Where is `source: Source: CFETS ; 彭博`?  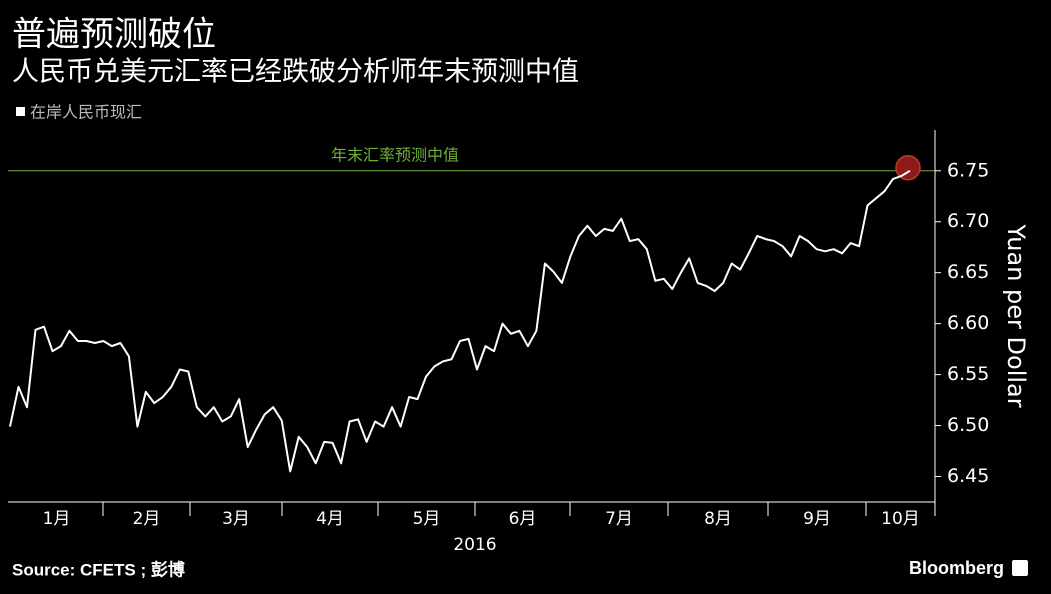 source: Source: CFETS ; 彭博 is located at coordinates (98, 569).